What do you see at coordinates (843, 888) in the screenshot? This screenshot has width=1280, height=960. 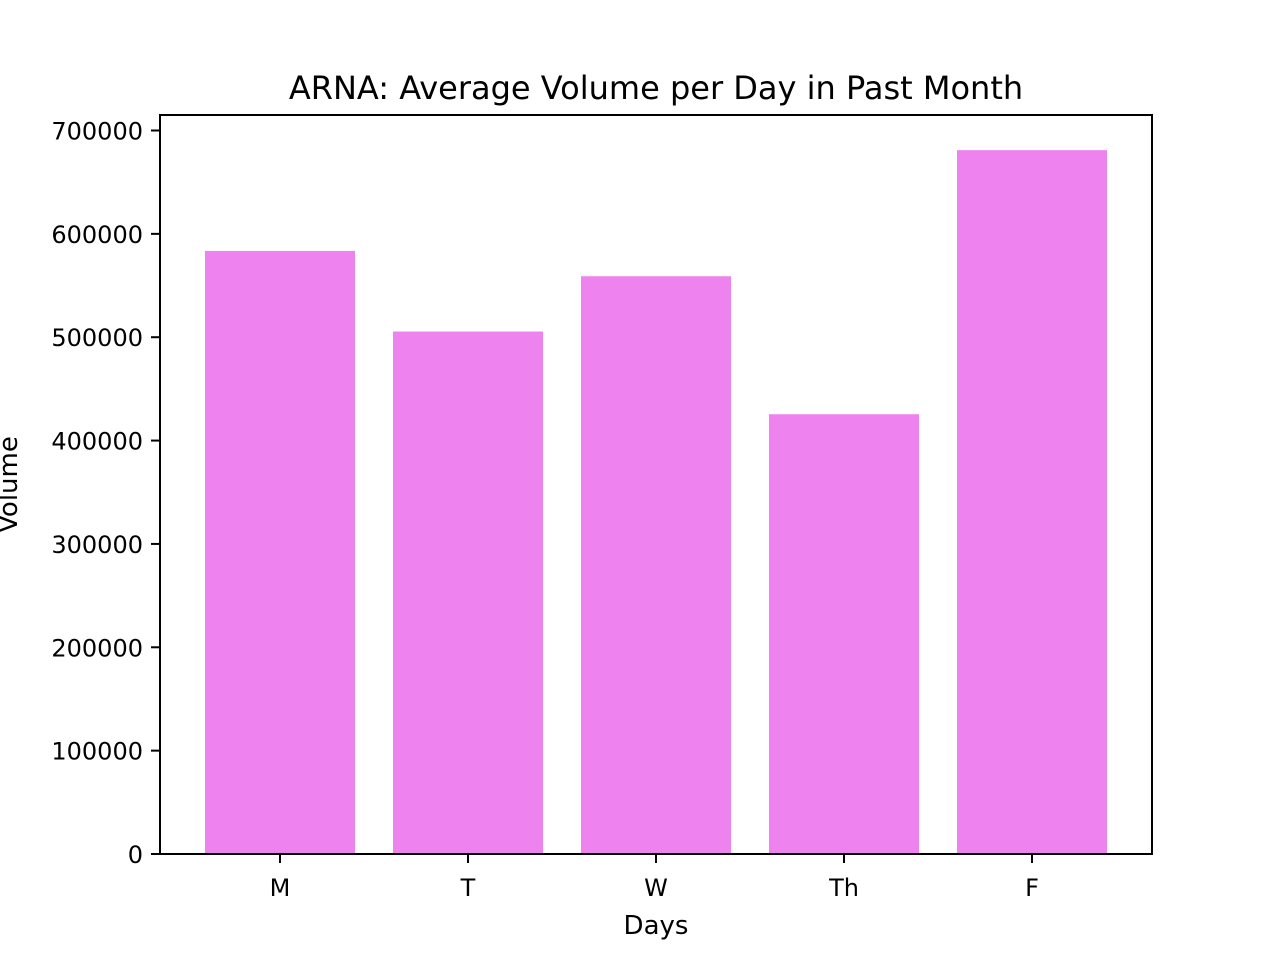 I see `x-tick-label: Th` at bounding box center [843, 888].